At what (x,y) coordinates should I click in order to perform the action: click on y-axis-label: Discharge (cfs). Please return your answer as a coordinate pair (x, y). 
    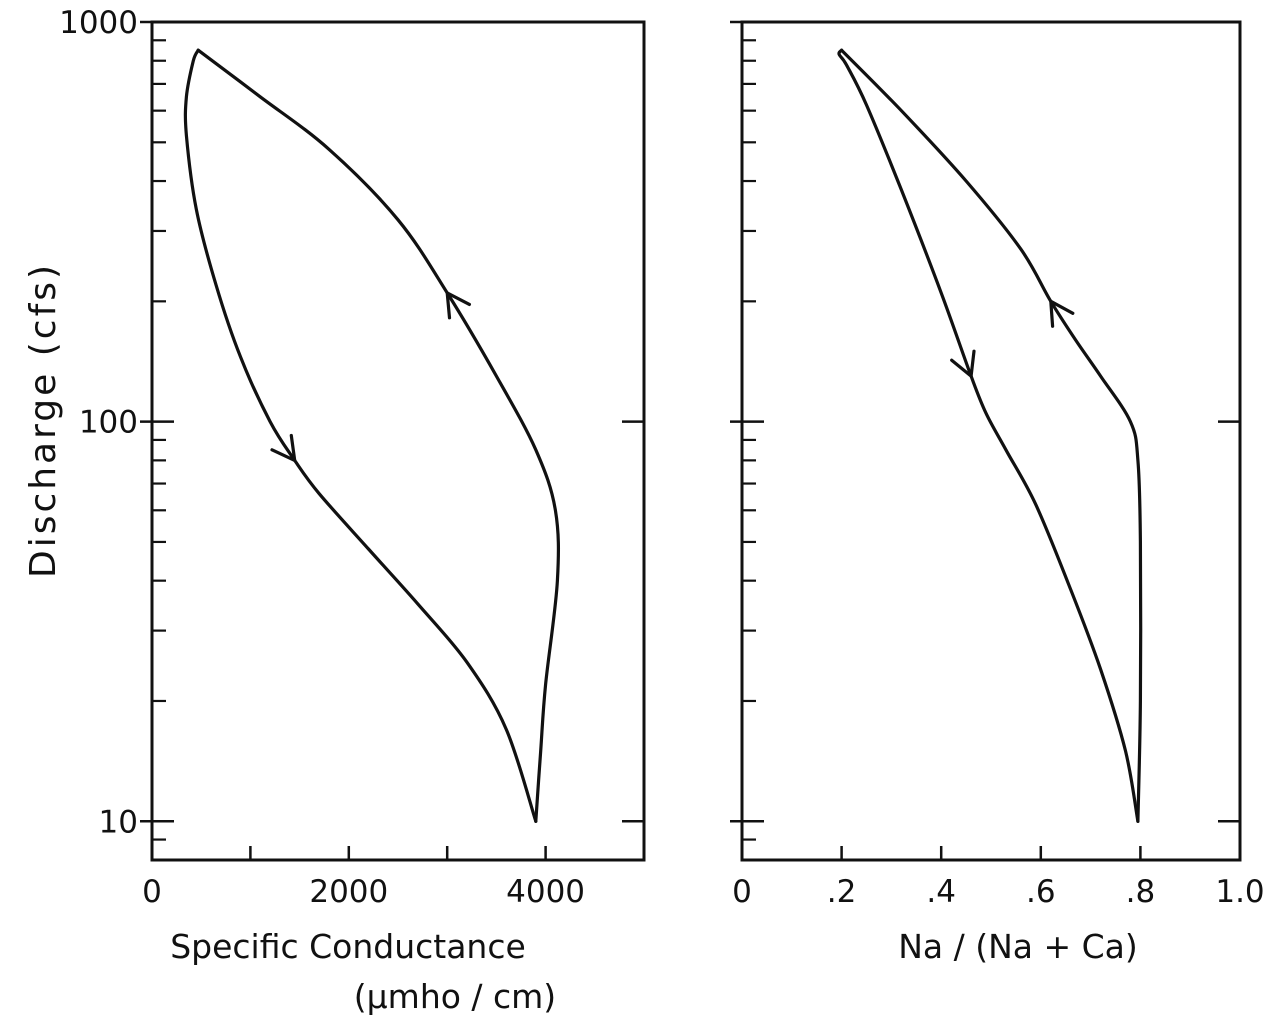
    Looking at the image, I should click on (43, 420).